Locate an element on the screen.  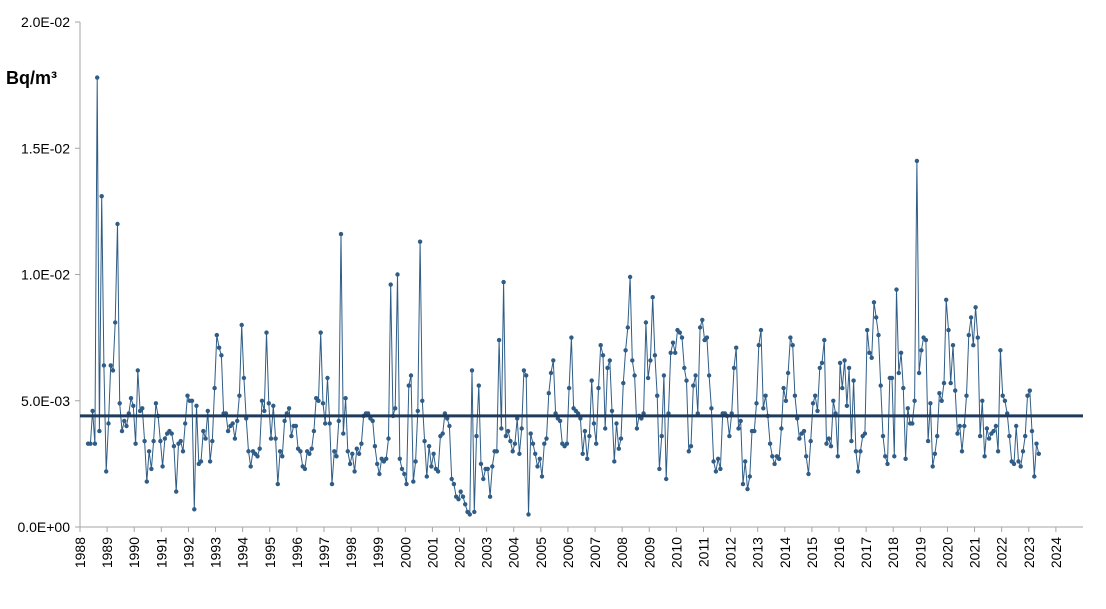
x-tick-label: 2002 is located at coordinates (460, 552).